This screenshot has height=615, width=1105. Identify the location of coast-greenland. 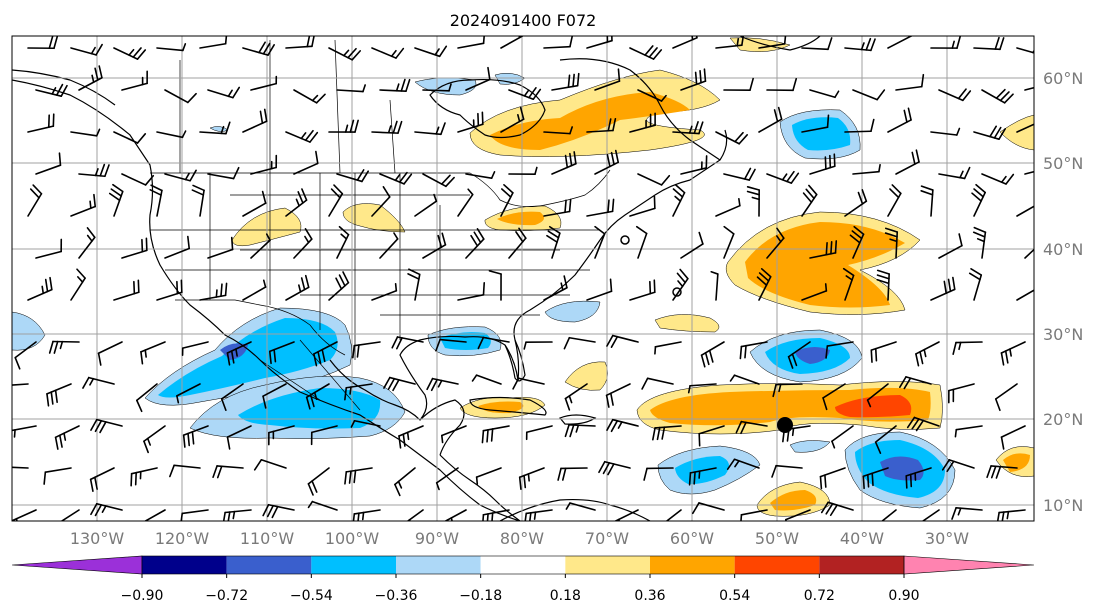
(780, 43).